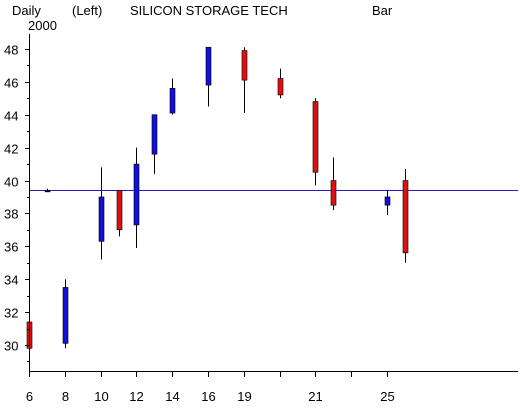 Image resolution: width=520 pixels, height=412 pixels. What do you see at coordinates (65, 396) in the screenshot?
I see `x-tick-label: 8` at bounding box center [65, 396].